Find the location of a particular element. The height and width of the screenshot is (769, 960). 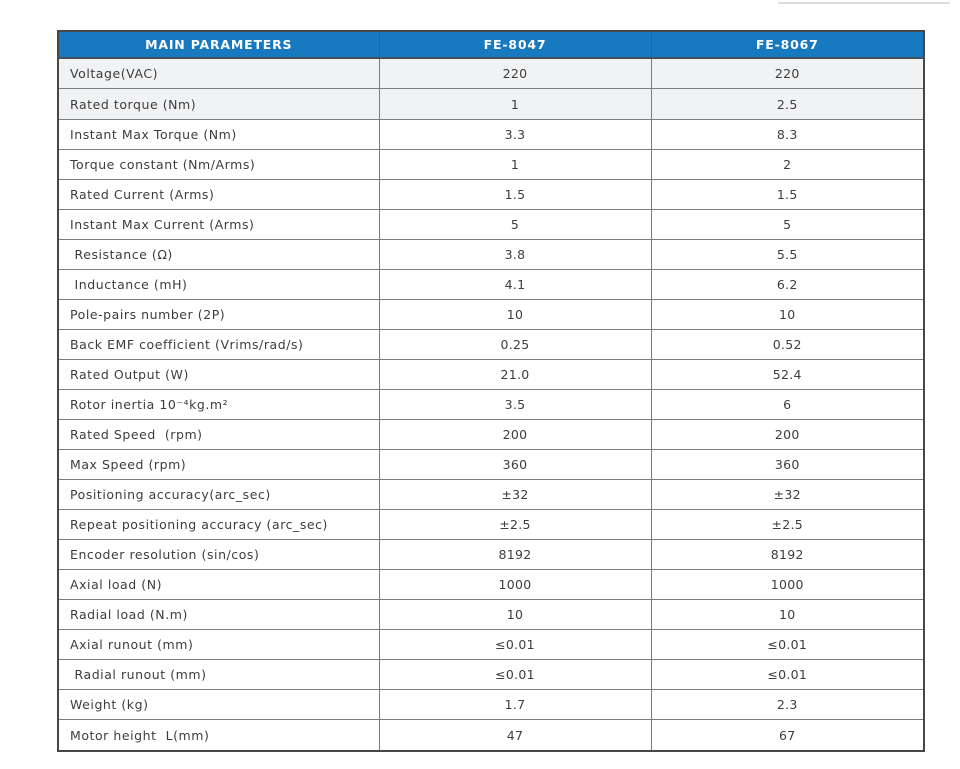

table-row: Inductance (mH) 4.1 6.2 is located at coordinates (491, 284).